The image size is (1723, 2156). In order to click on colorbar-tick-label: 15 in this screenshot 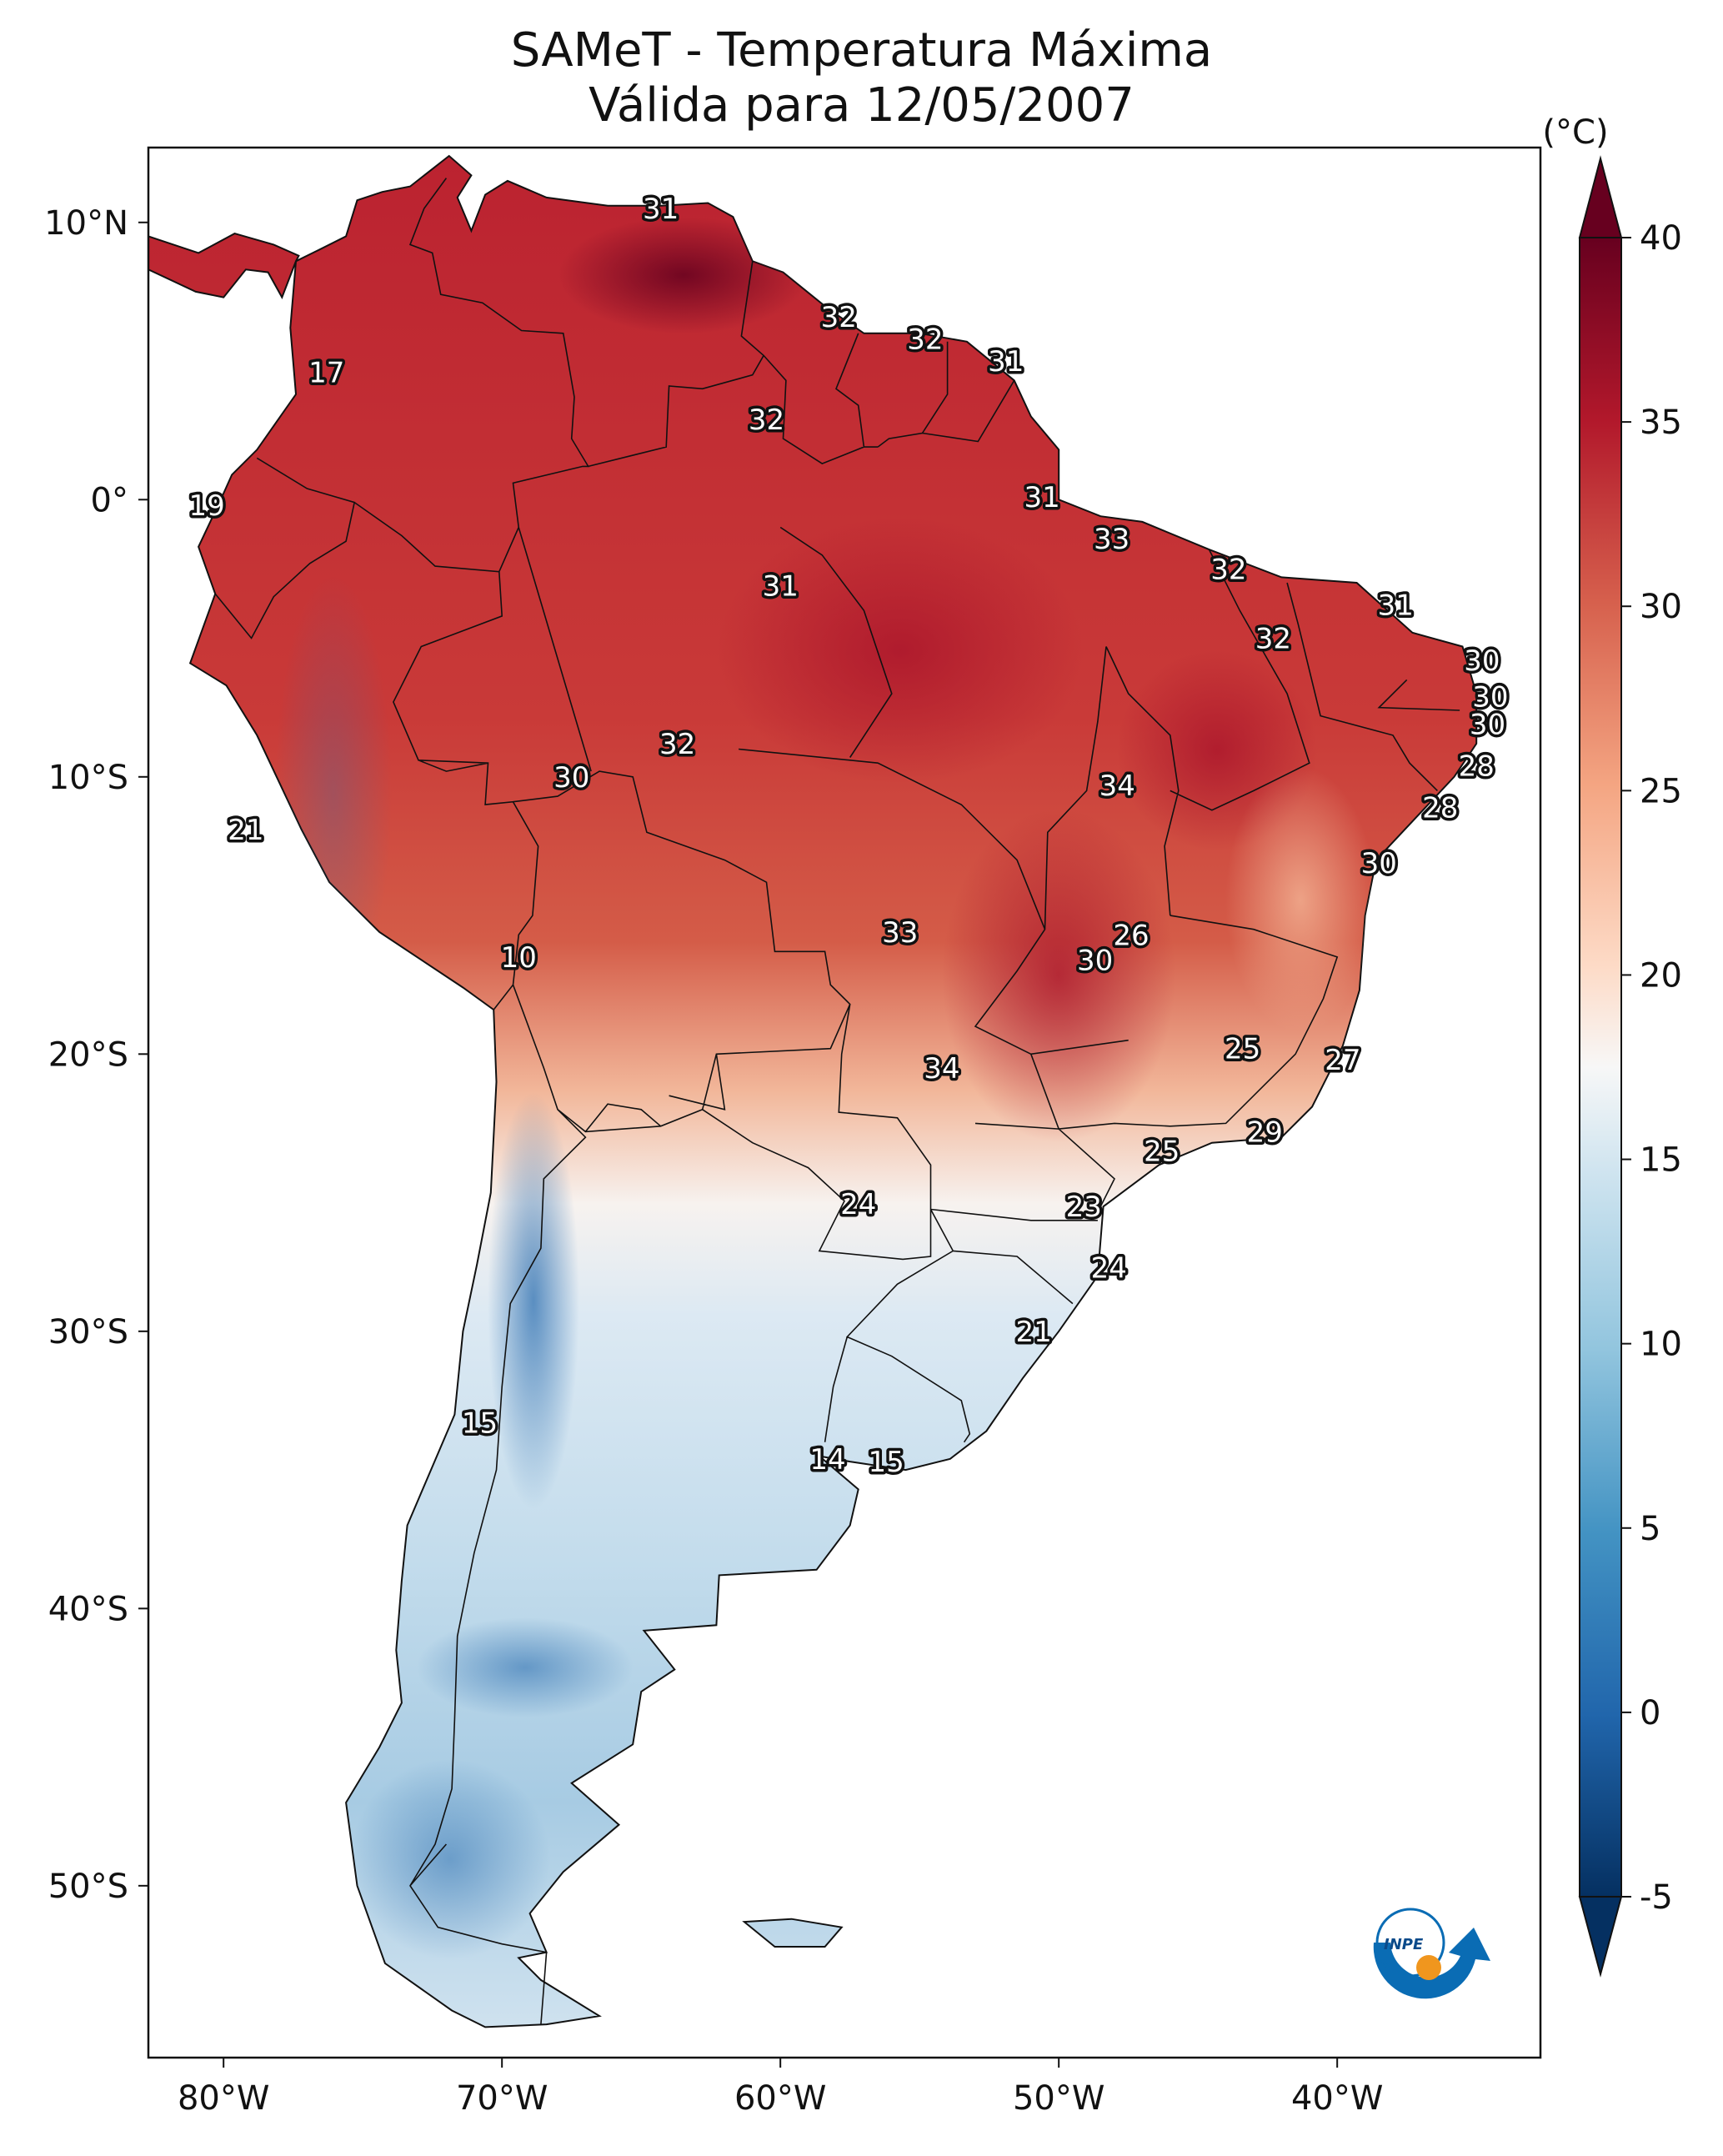, I will do `click(1661, 1160)`.